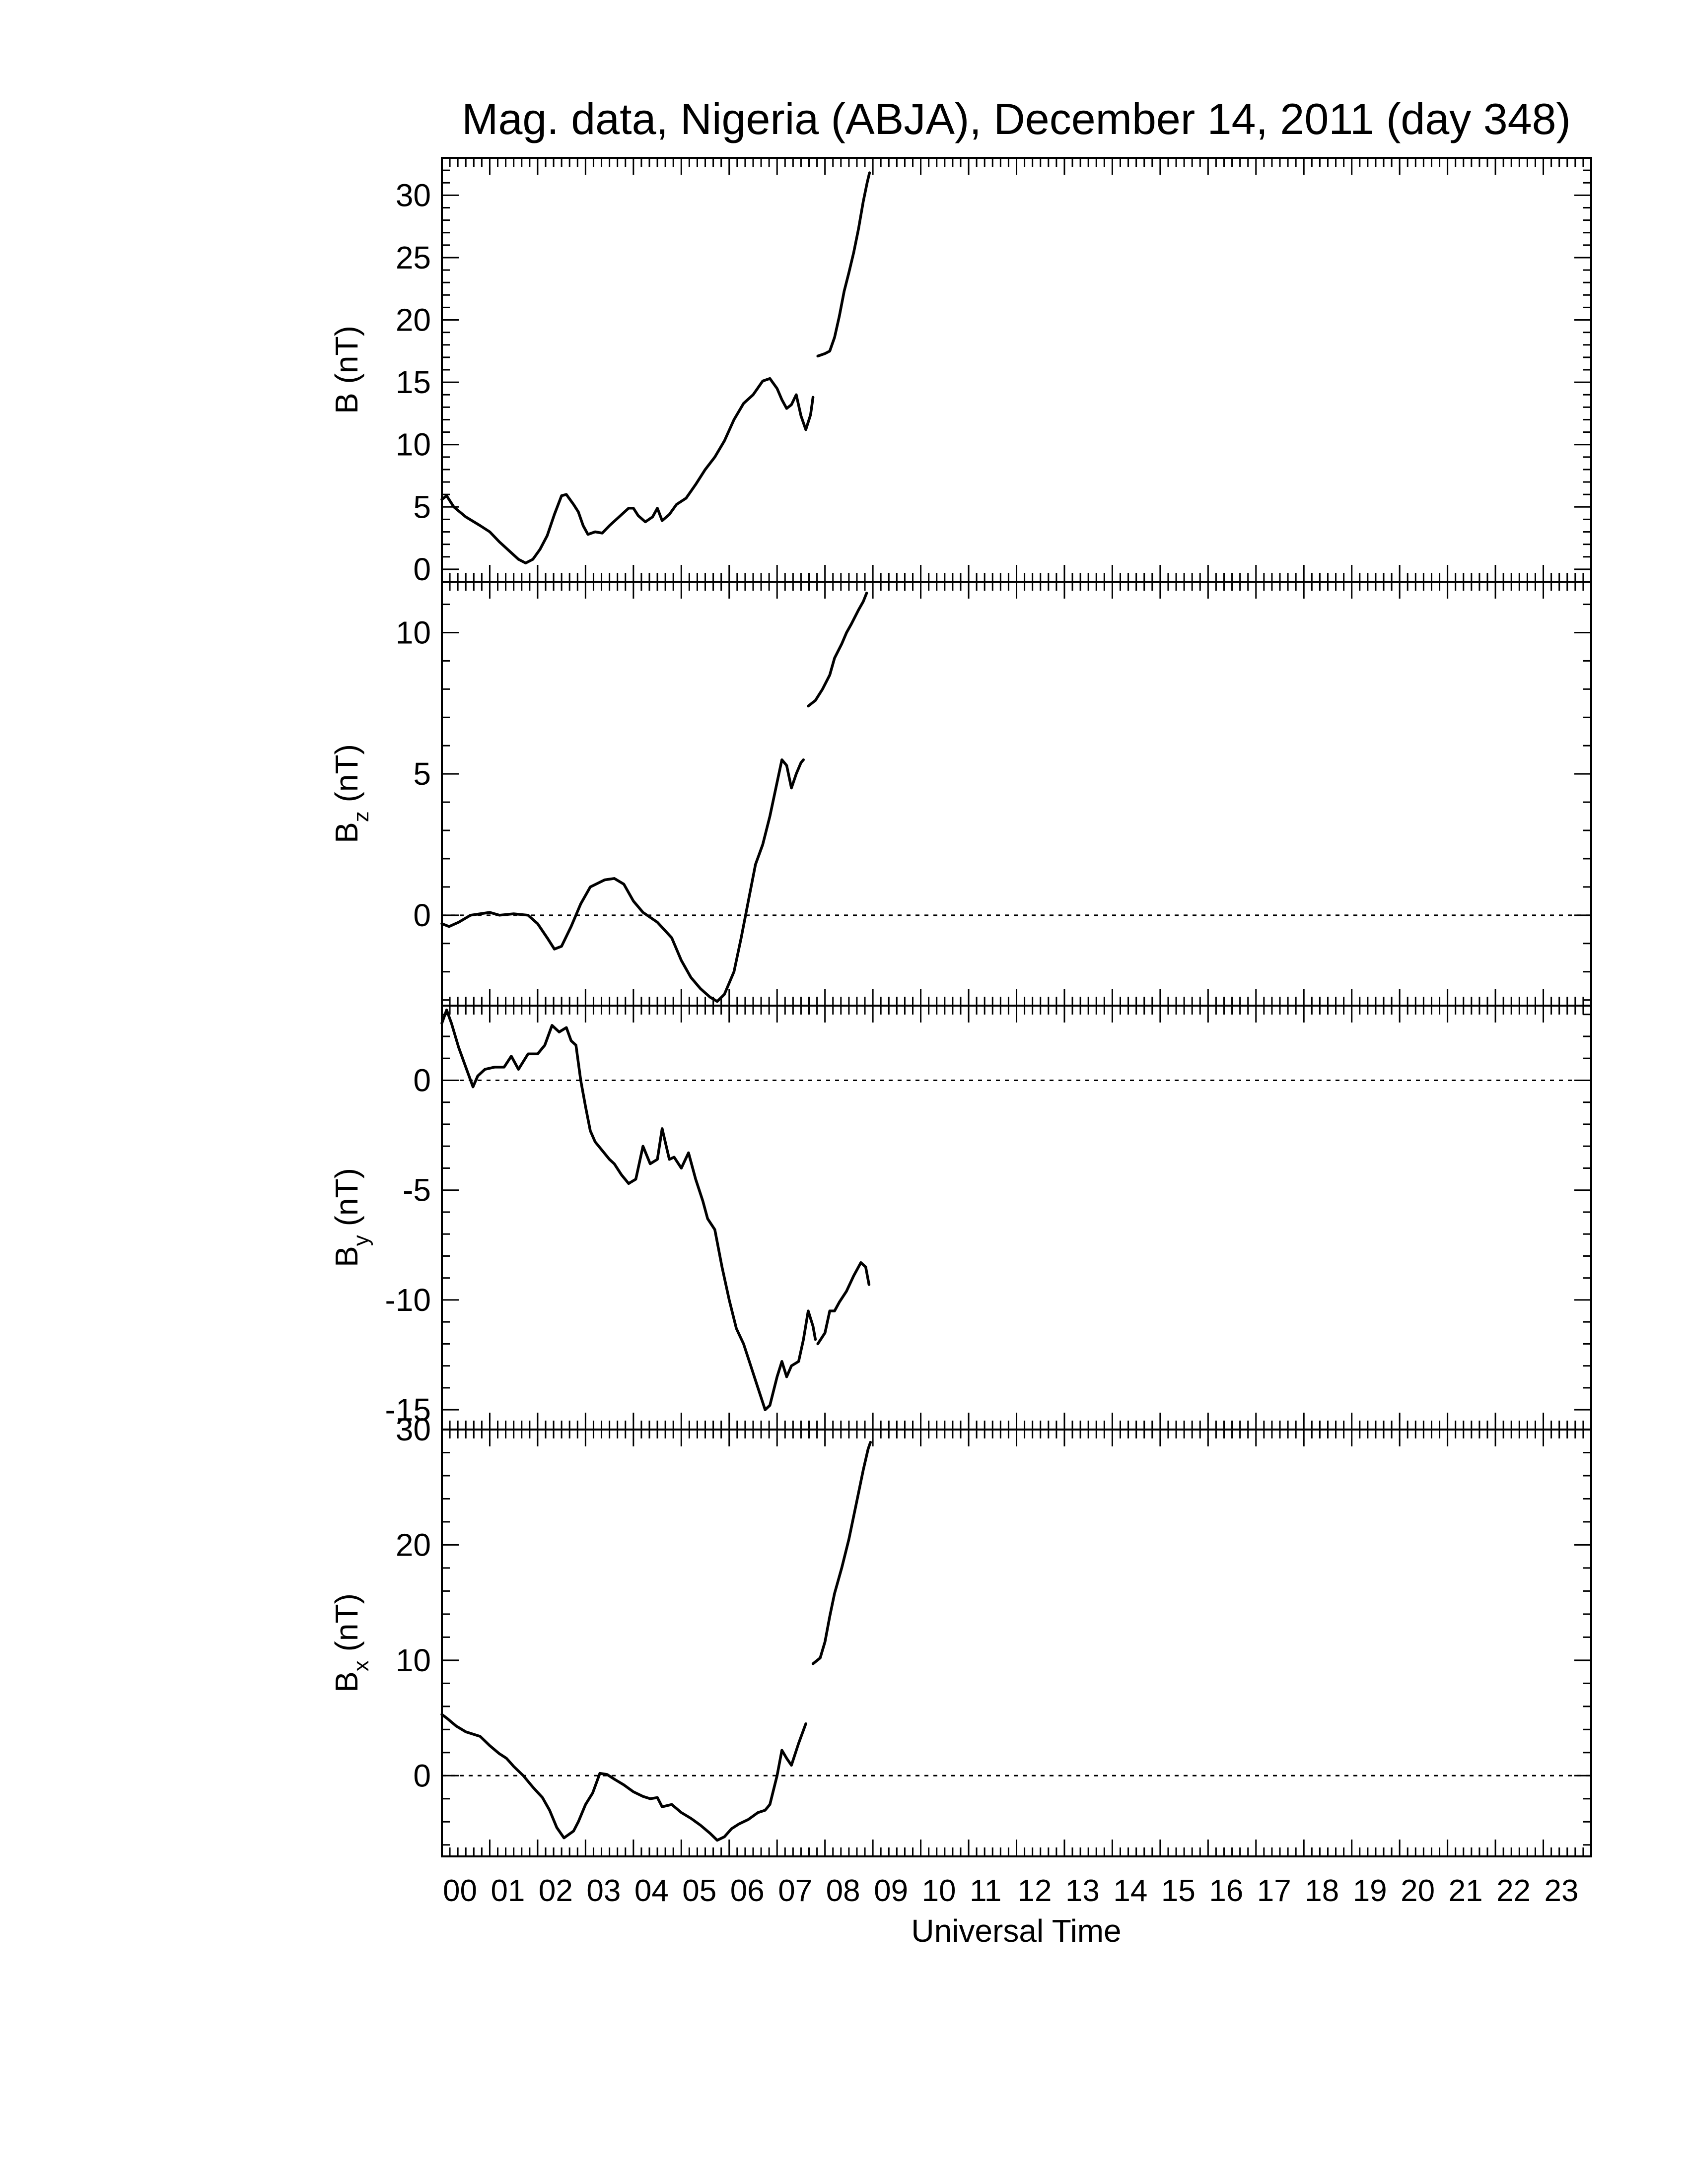 This screenshot has height=2184, width=1688. What do you see at coordinates (1513, 1891) in the screenshot?
I see `x-tick-label: 22` at bounding box center [1513, 1891].